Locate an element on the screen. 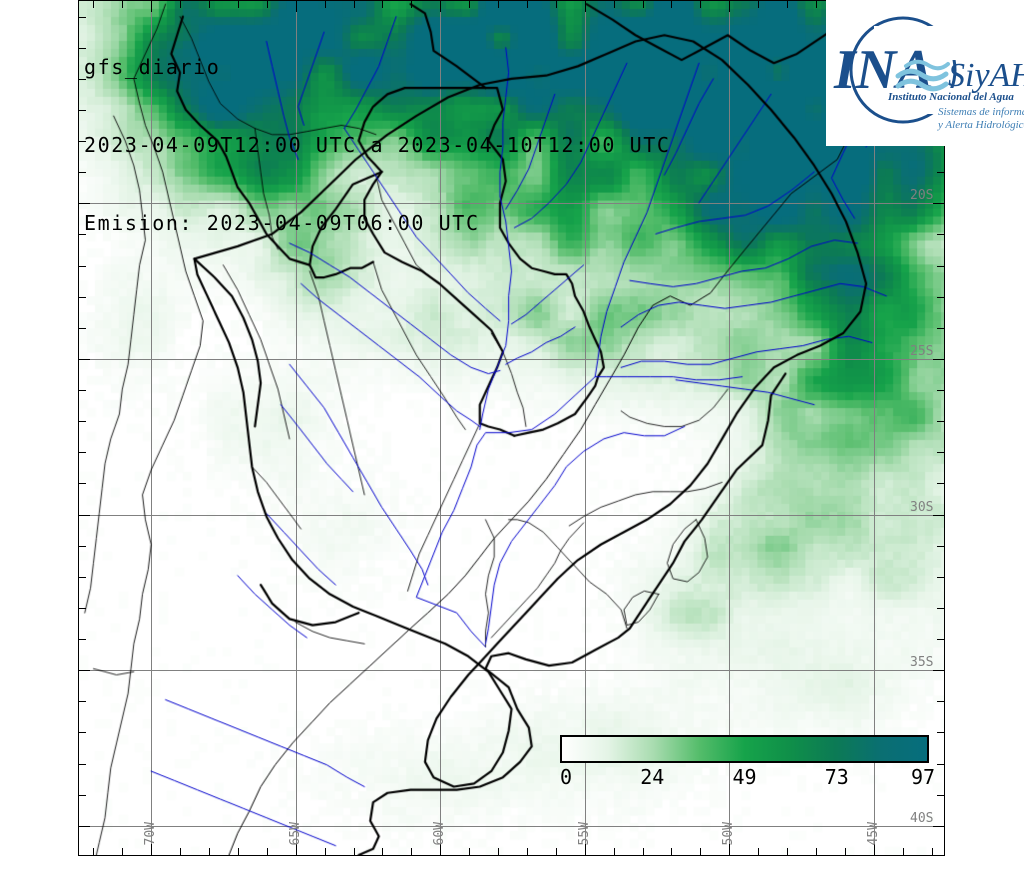 This screenshot has width=1024, height=870. colorbar-tick-0: 0 is located at coordinates (566, 777).